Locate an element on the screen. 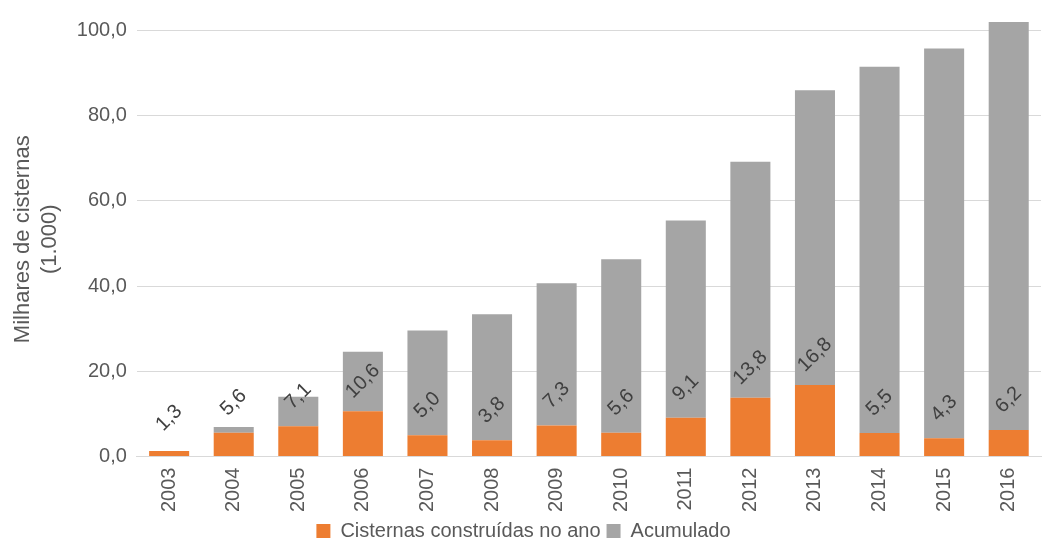  y-axis-title: Milhares de cisternas (1.000) is located at coordinates (35, 239).